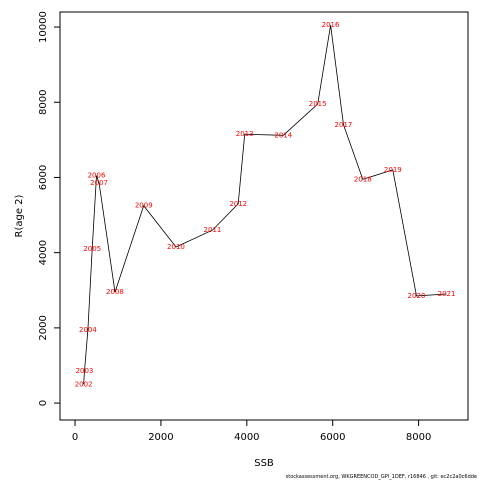 This screenshot has height=480, width=480. What do you see at coordinates (85, 371) in the screenshot?
I see `year-label: 2003` at bounding box center [85, 371].